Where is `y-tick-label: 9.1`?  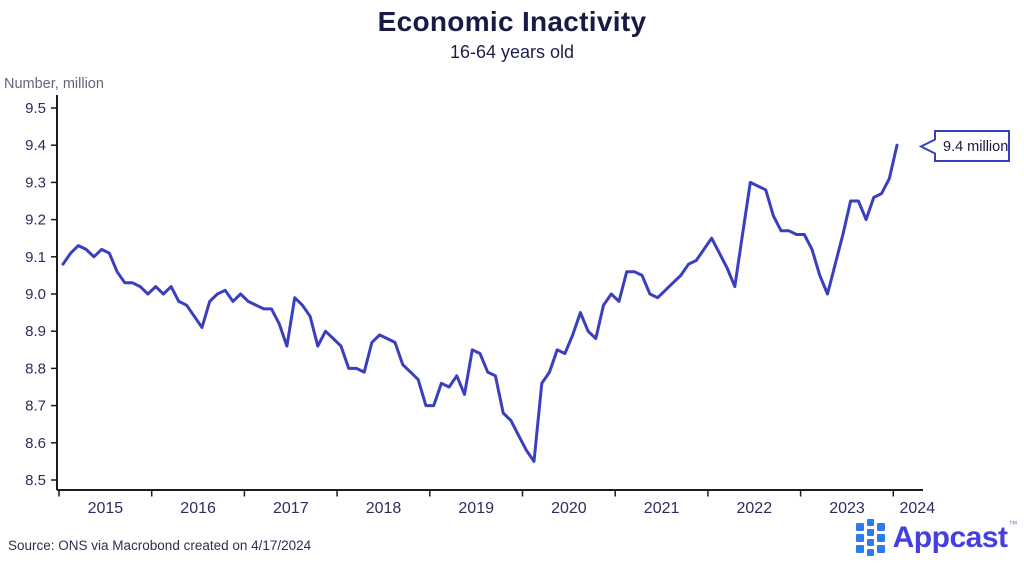
y-tick-label: 9.1 is located at coordinates (35, 257).